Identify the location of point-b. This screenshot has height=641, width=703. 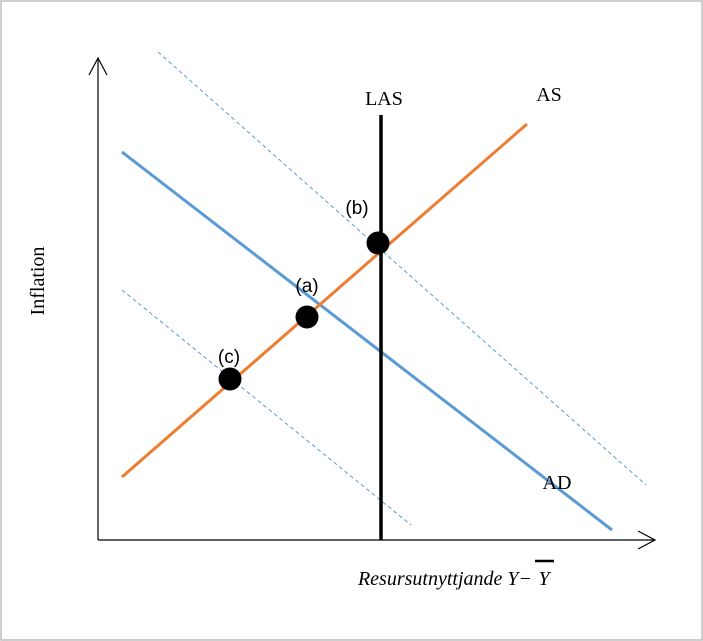
(378, 243).